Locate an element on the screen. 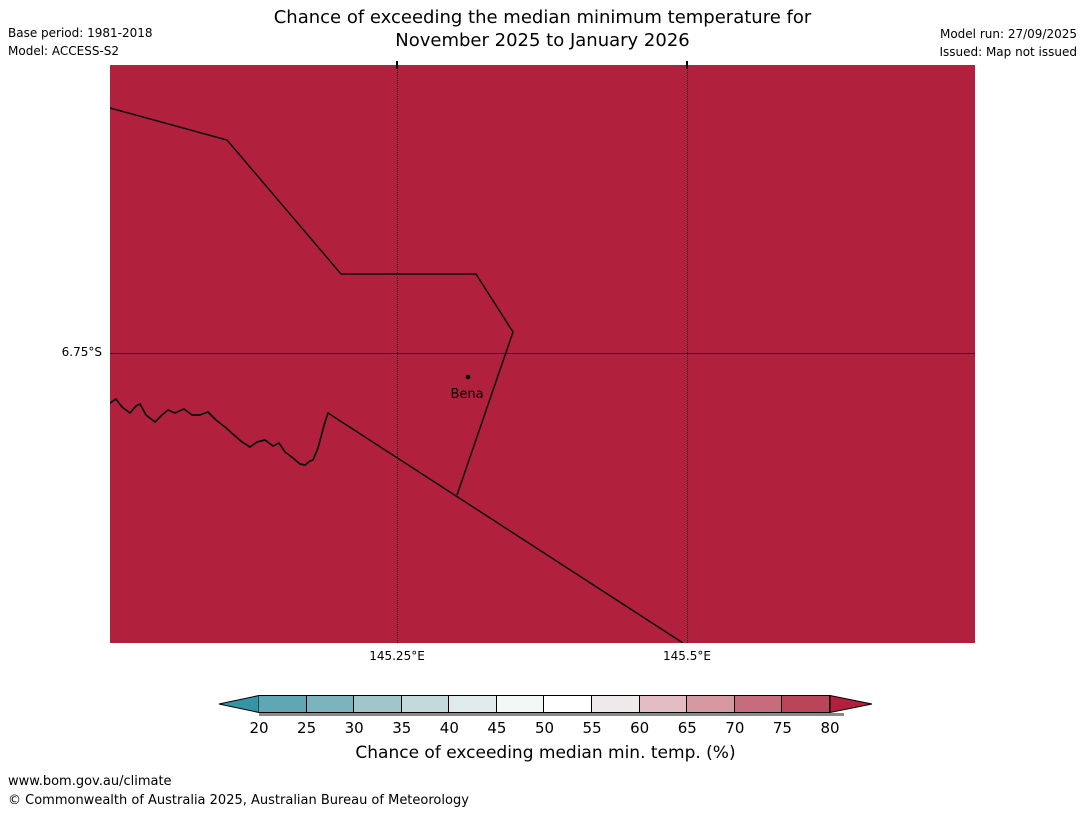  colorbar-tick-label: 20 is located at coordinates (259, 728).